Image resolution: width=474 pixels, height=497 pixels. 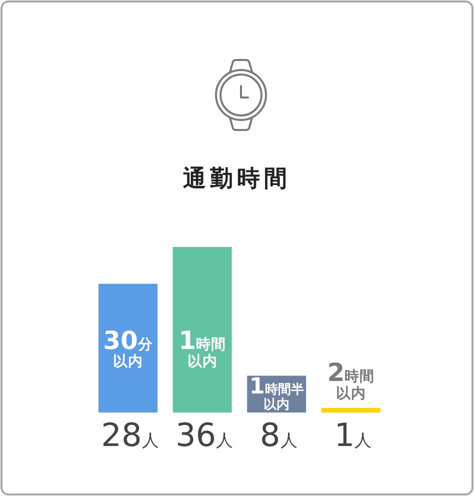 I want to click on x-tick-label: 30分以内, so click(x=128, y=348).